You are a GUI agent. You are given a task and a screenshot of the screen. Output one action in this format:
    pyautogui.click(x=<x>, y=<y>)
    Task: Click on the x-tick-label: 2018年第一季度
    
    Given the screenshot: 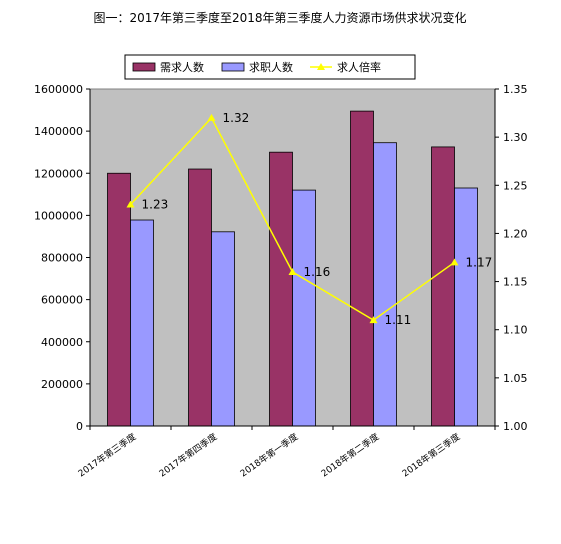 What is the action you would take?
    pyautogui.click(x=269, y=455)
    